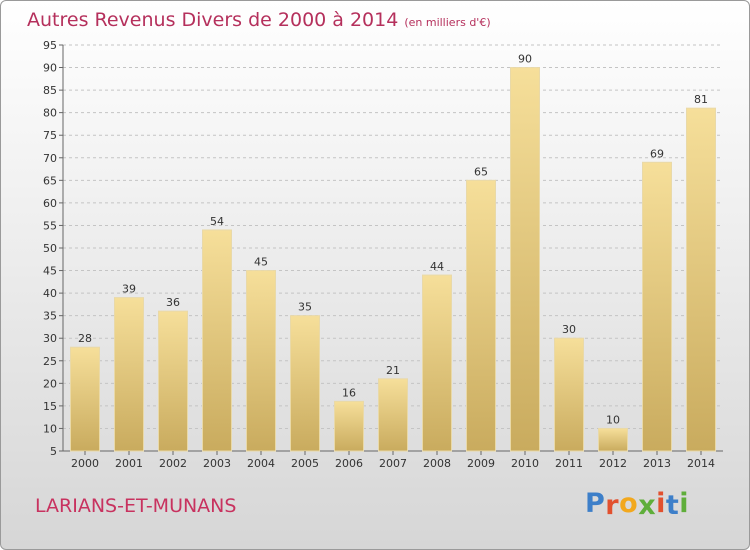 The image size is (750, 550). I want to click on logo-letter: x, so click(647, 505).